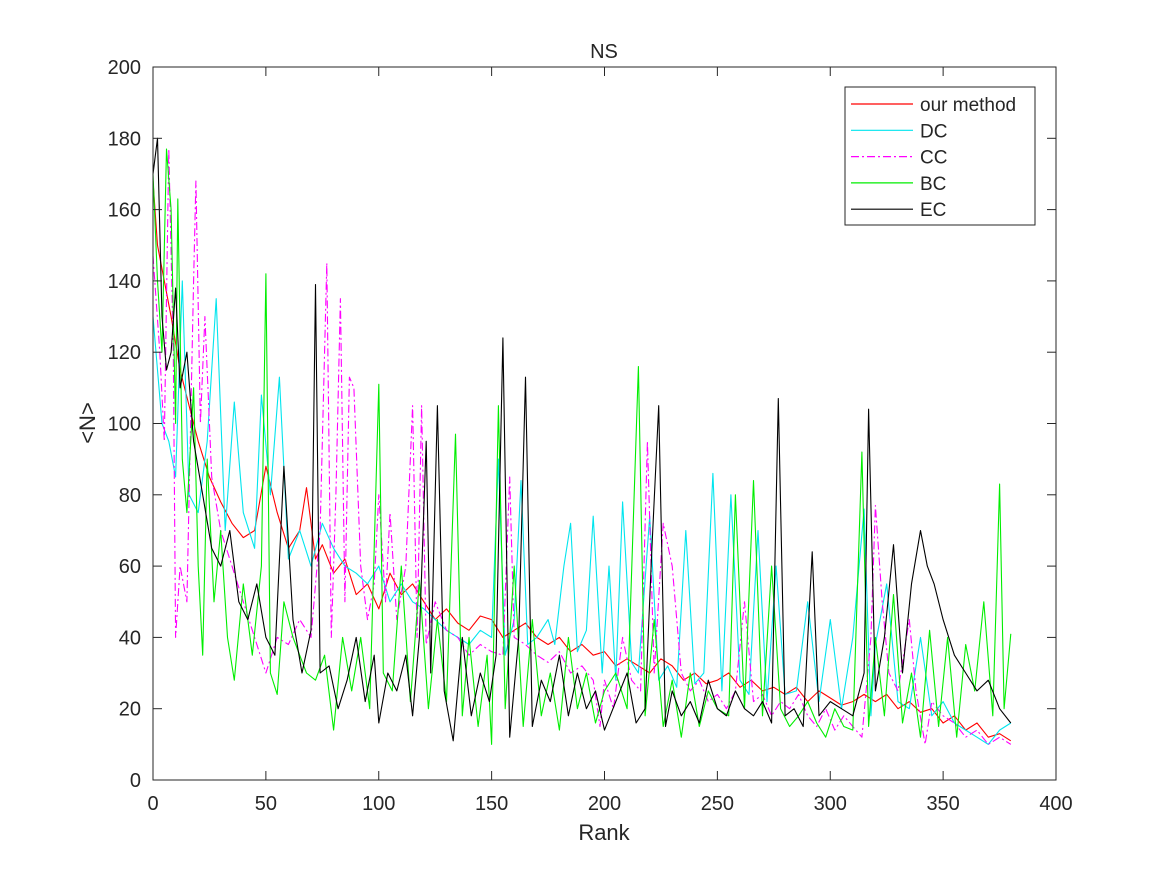 The width and height of the screenshot is (1167, 875). Describe the element at coordinates (933, 131) in the screenshot. I see `legend-label: DC` at that location.